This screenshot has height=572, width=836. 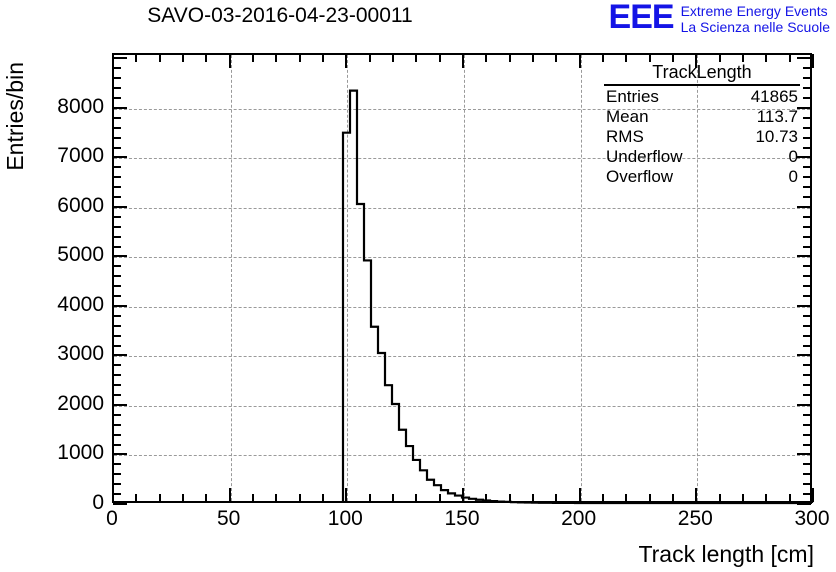 What do you see at coordinates (464, 278) in the screenshot?
I see `gridline-vertical` at bounding box center [464, 278].